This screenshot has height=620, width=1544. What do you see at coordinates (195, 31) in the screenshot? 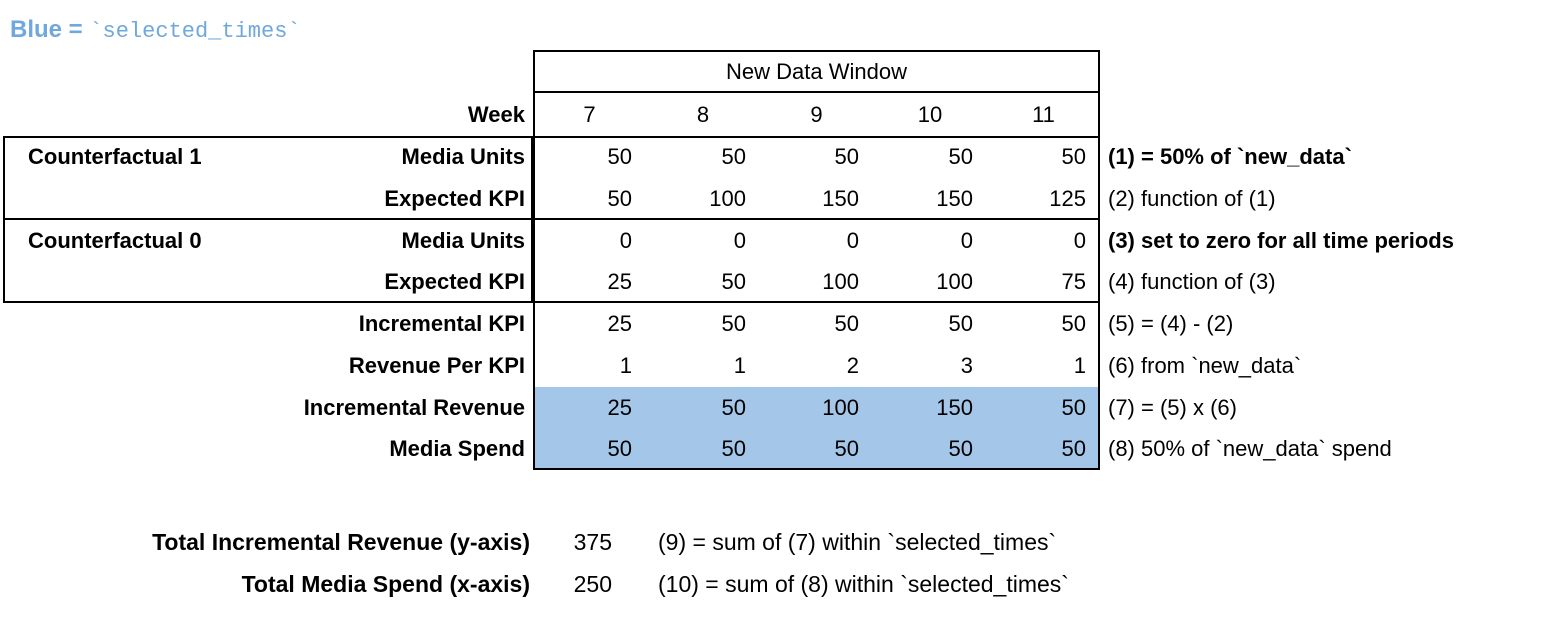
I see `legend-code: `selected_times`` at bounding box center [195, 31].